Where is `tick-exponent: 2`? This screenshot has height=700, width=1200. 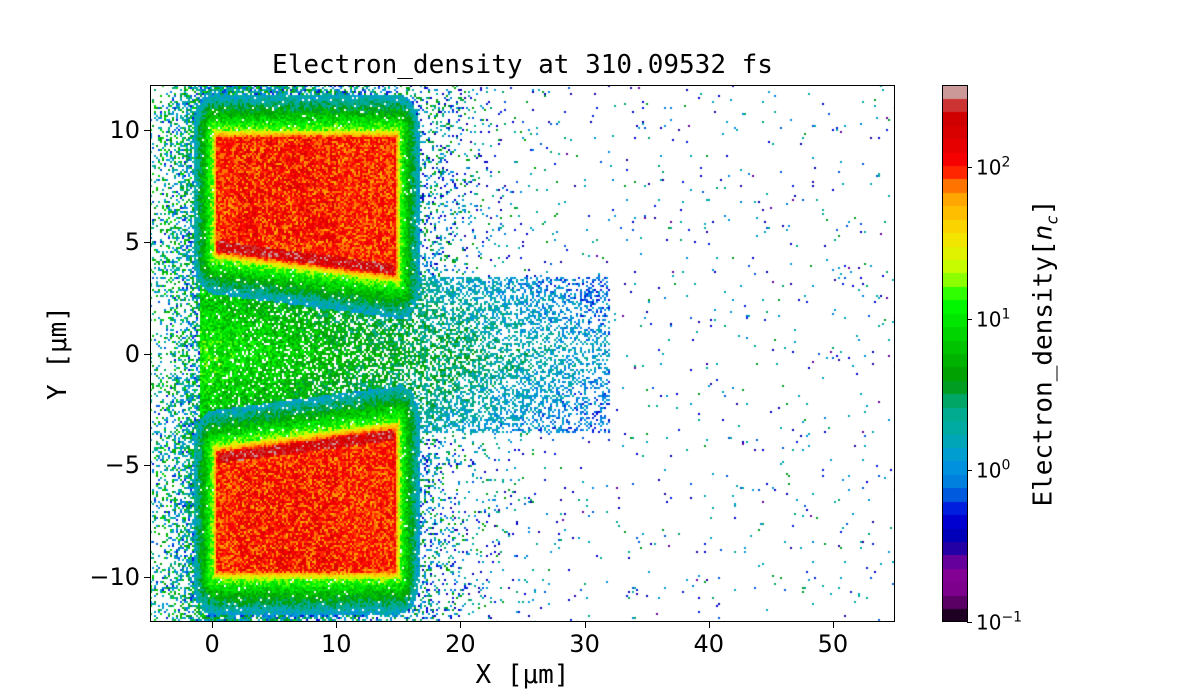 tick-exponent: 2 is located at coordinates (1006, 163).